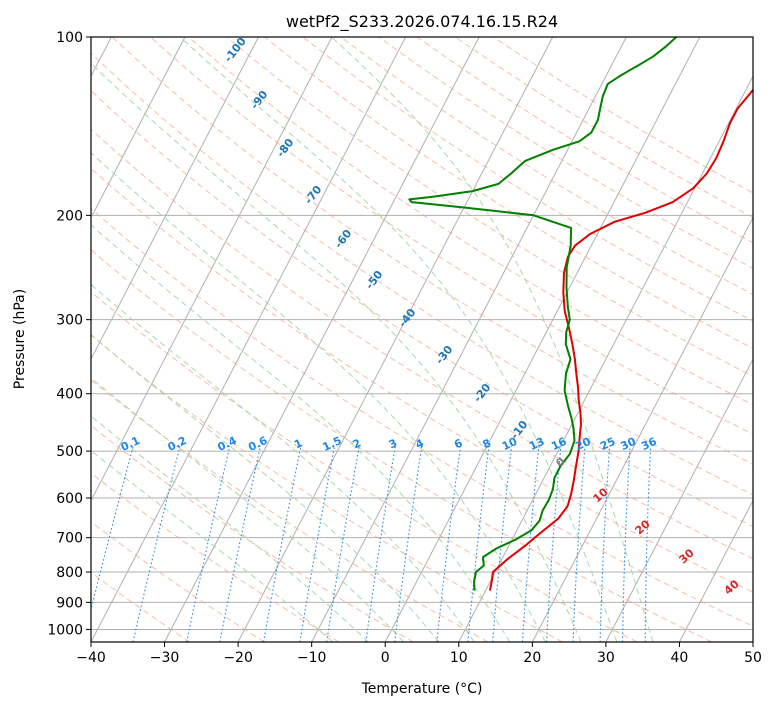  Describe the element at coordinates (69, 499) in the screenshot. I see `y-tick-label: 600` at that location.